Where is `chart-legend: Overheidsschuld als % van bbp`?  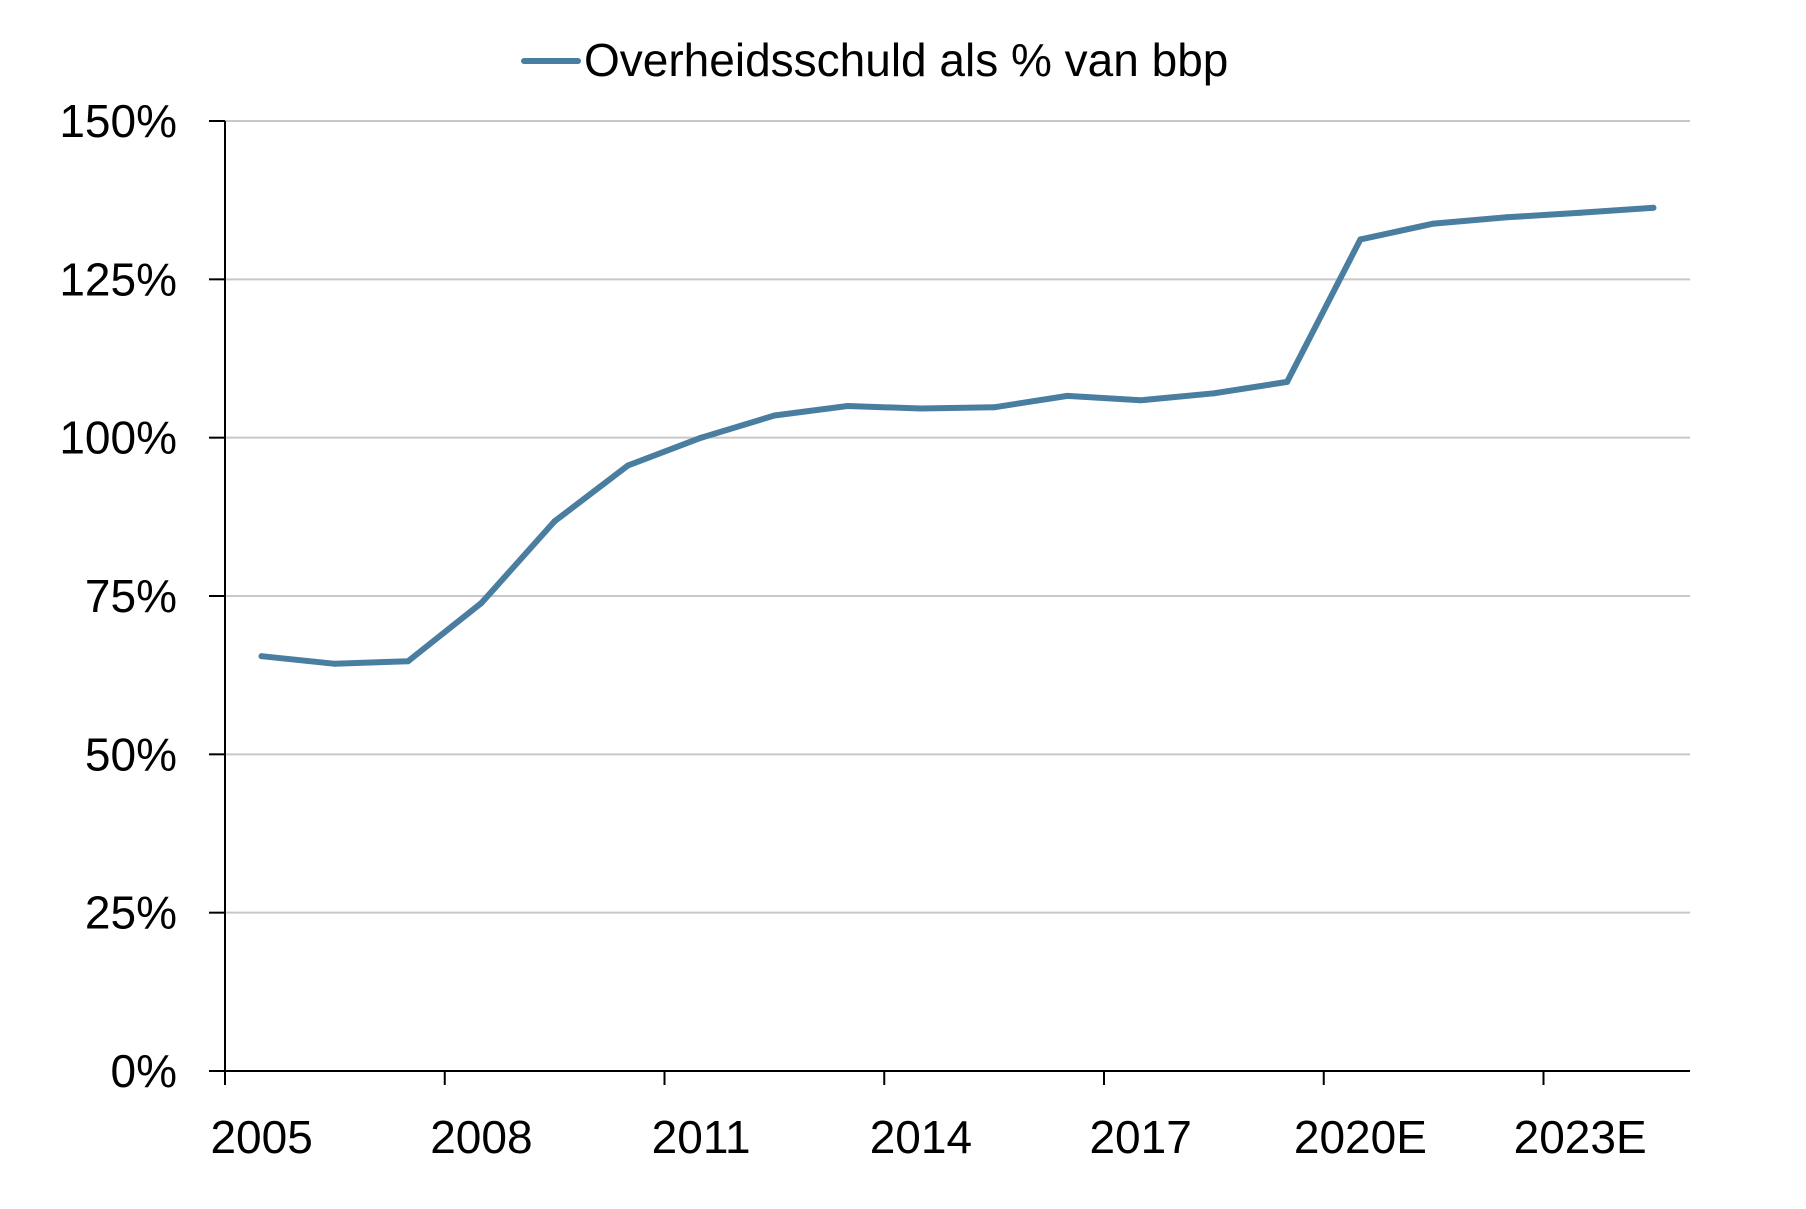
chart-legend: Overheidsschuld als % van bbp is located at coordinates (874, 60).